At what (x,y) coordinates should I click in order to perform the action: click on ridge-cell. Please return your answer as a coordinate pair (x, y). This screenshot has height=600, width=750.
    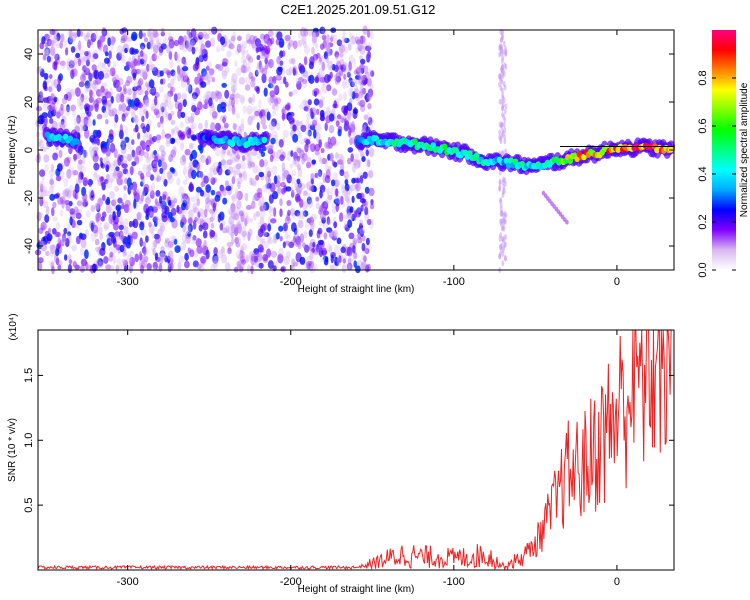
    Looking at the image, I should click on (77, 141).